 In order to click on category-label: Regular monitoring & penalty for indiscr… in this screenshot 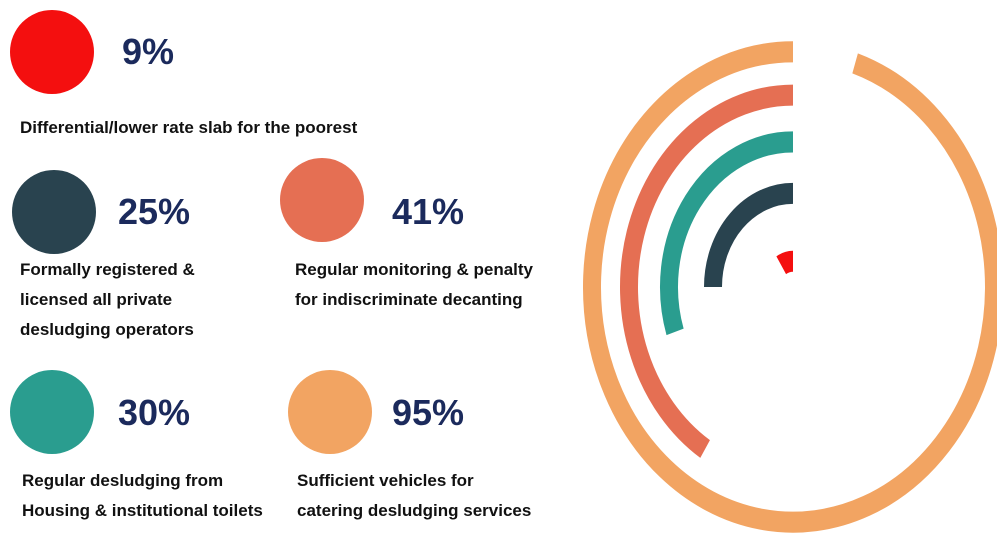, I will do `click(414, 284)`.